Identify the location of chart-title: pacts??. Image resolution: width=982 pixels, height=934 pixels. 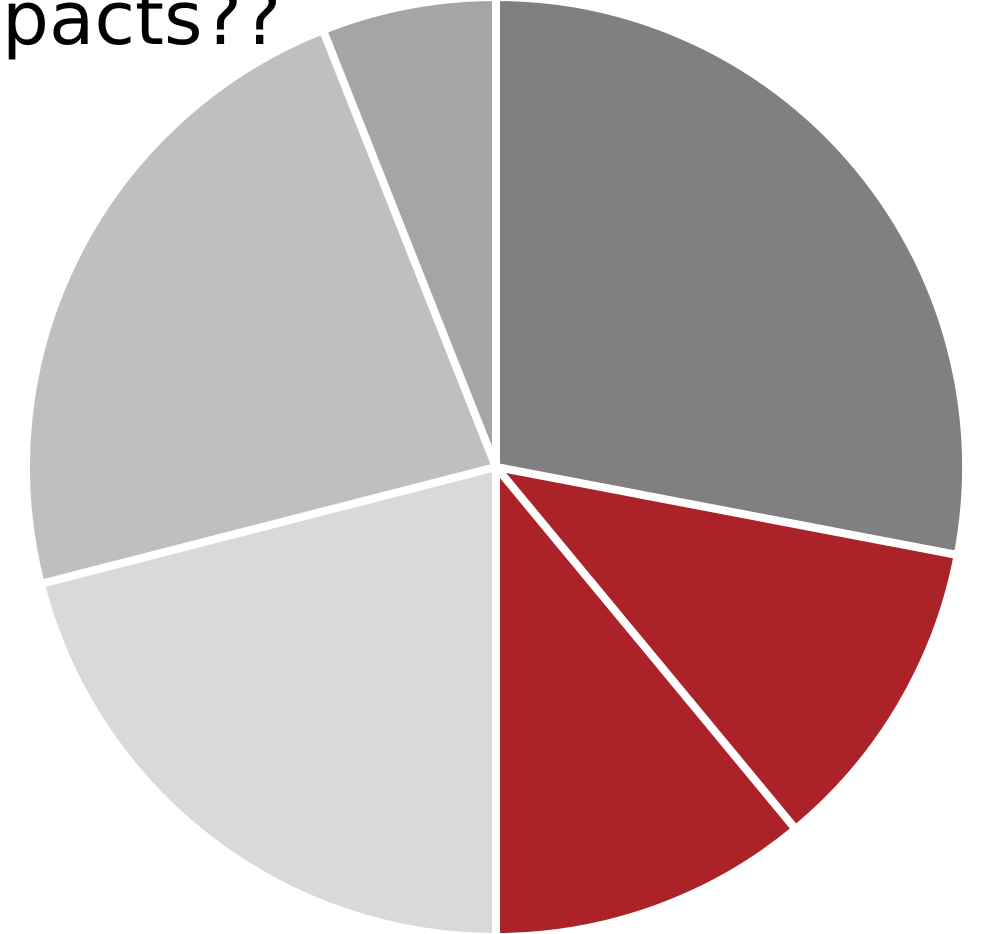
(141, 31).